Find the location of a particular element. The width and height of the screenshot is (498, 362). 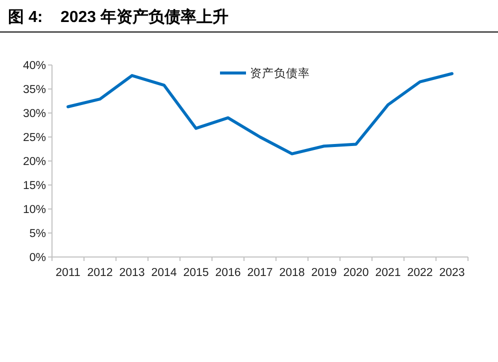

x-tick-label: 2020 is located at coordinates (356, 273).